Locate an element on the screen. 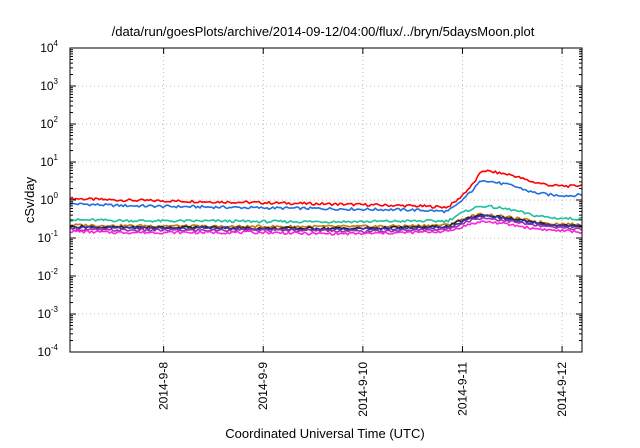  y-tick-label: 10⁻³ is located at coordinates (48, 313).